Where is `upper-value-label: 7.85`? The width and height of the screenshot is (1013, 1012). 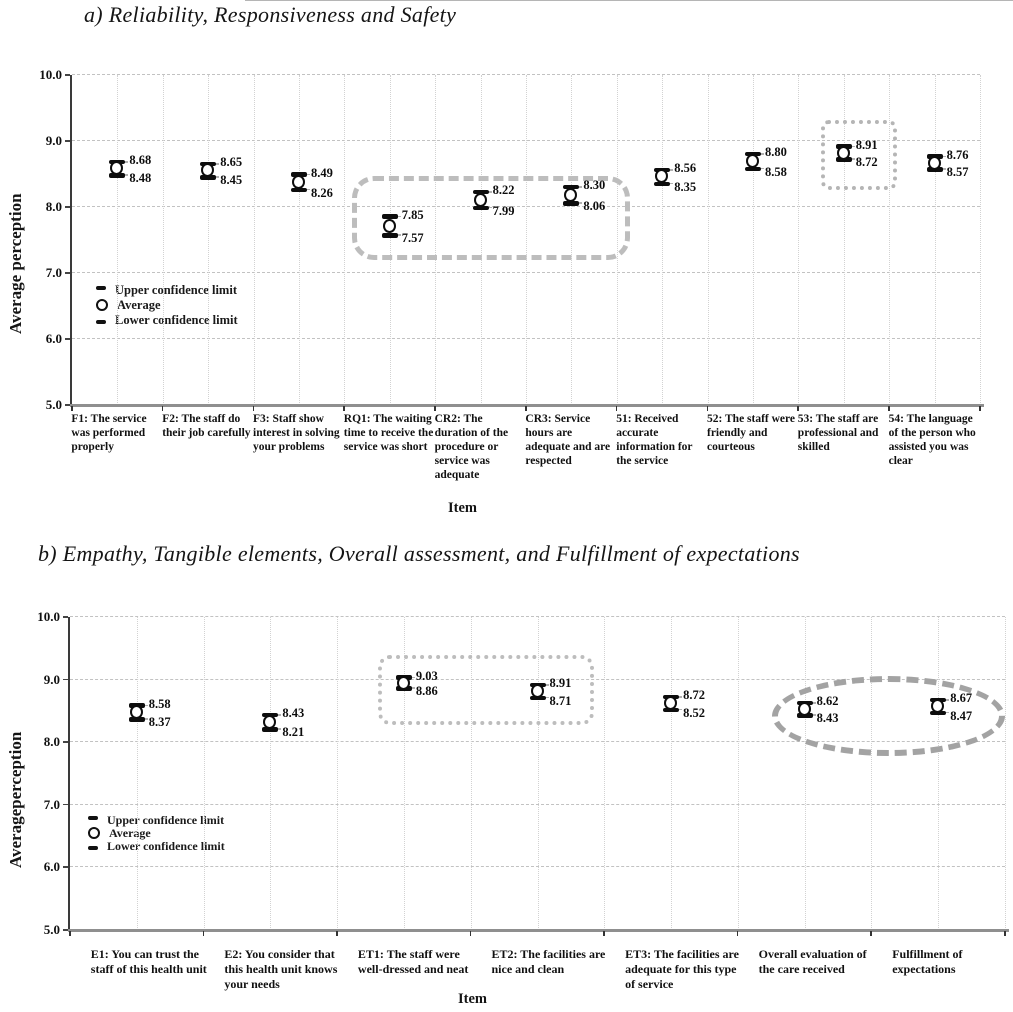
upper-value-label: 7.85 is located at coordinates (412, 214).